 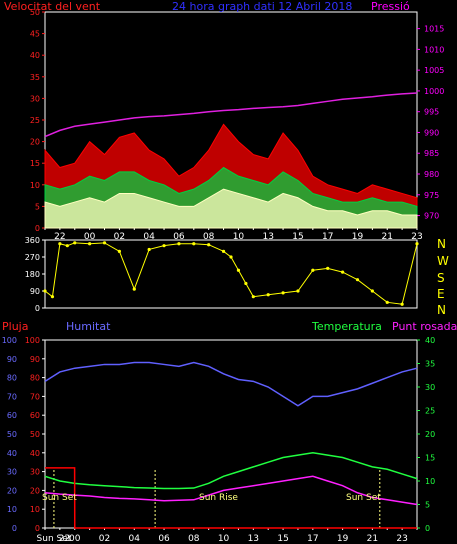 What do you see at coordinates (343, 539) in the screenshot?
I see `climate-x-tick-label: 19` at bounding box center [343, 539].